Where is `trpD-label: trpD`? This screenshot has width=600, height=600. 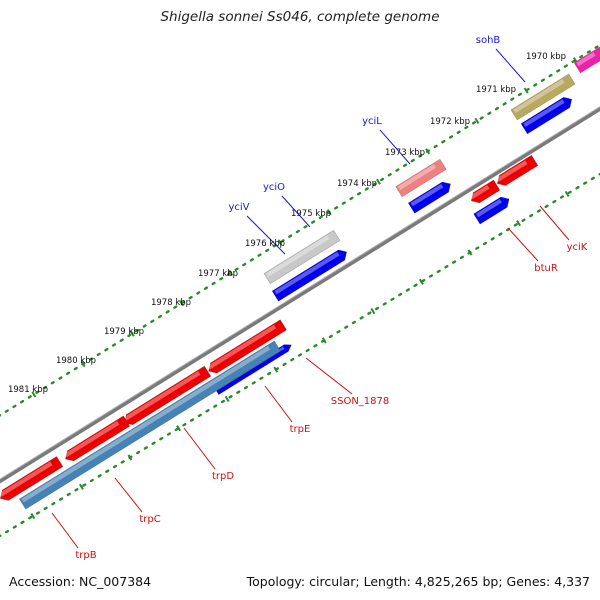 trpD-label: trpD is located at coordinates (223, 476).